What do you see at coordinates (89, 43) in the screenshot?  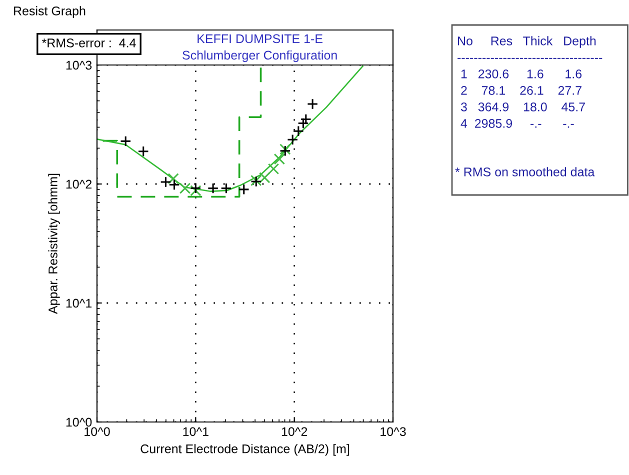 I see `text: *RMS-error : 4.4` at bounding box center [89, 43].